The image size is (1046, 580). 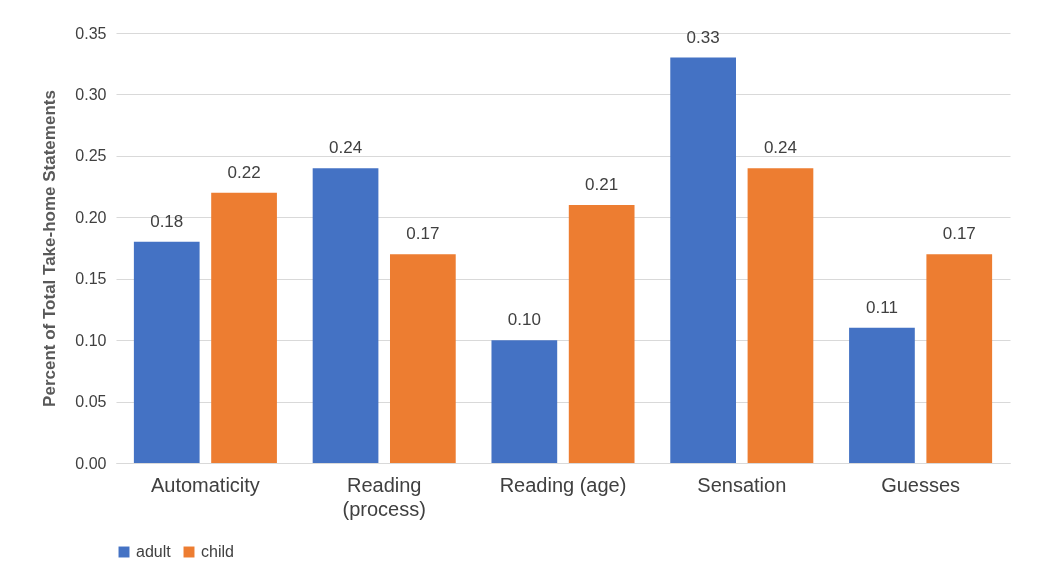 I want to click on data-label: 0.10, so click(x=524, y=320).